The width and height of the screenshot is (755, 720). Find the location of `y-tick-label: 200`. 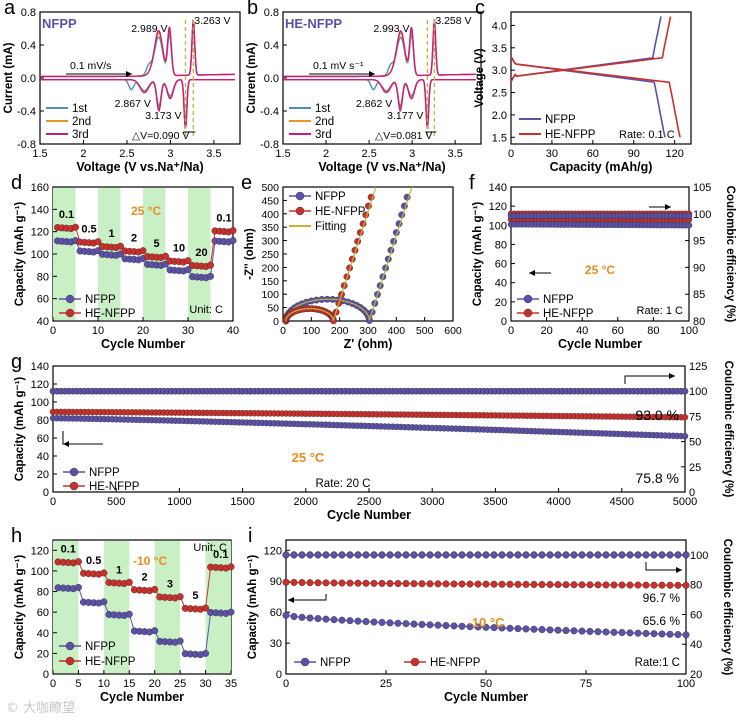

y-tick-label: 200 is located at coordinates (270, 268).